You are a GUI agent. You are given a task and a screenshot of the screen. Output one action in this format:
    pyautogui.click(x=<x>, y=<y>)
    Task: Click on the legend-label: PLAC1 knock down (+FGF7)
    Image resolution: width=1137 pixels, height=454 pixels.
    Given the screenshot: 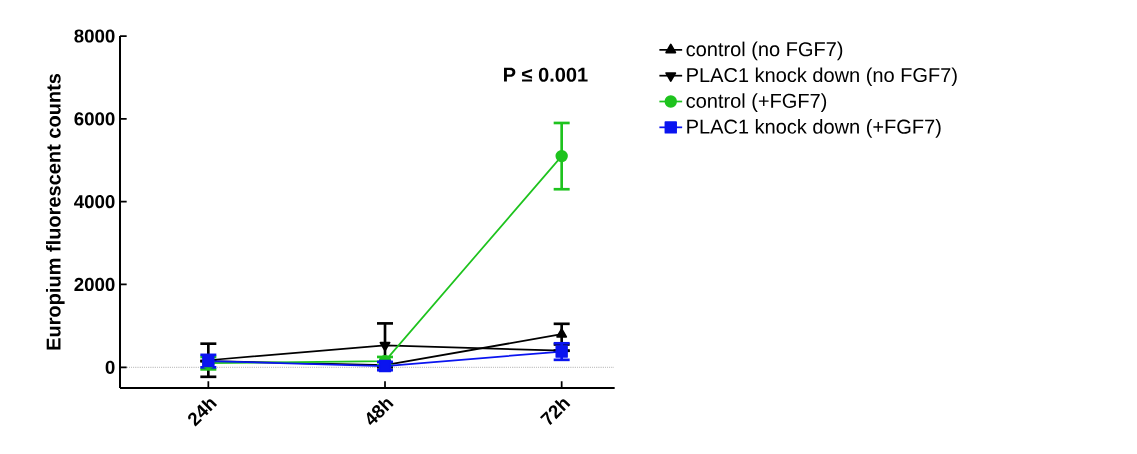 What is the action you would take?
    pyautogui.click(x=814, y=128)
    